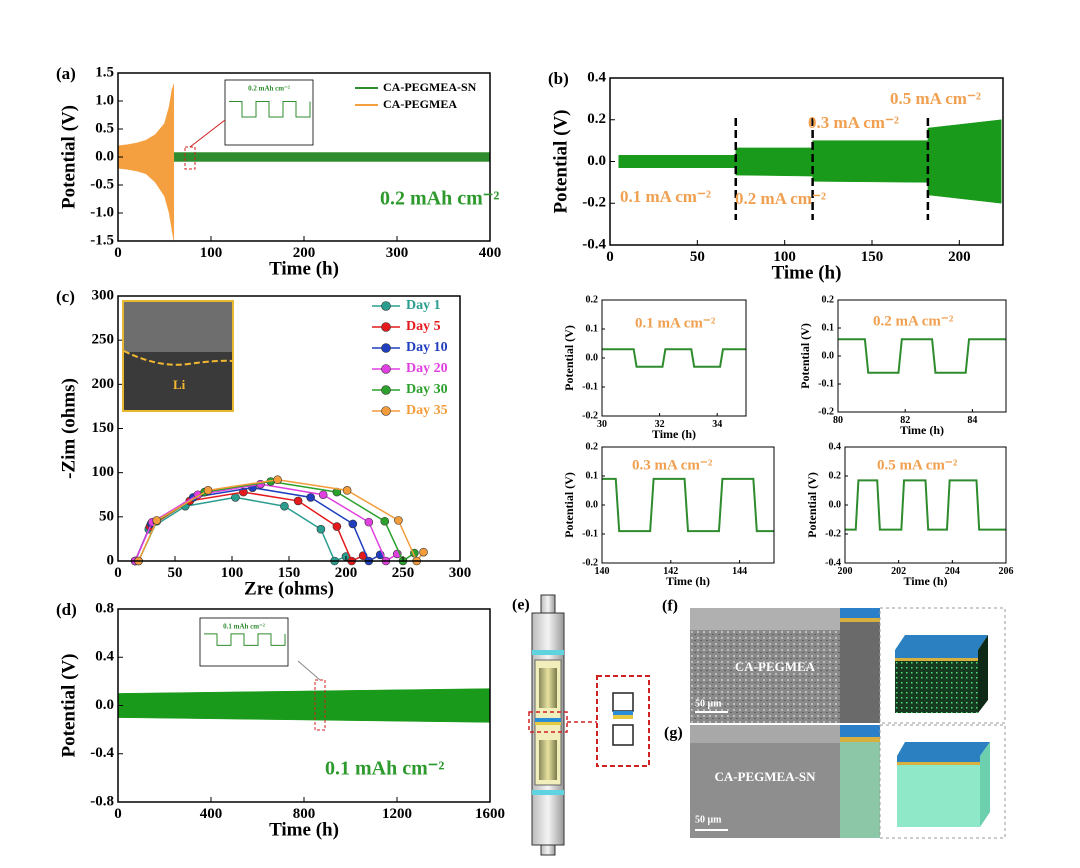 The width and height of the screenshot is (1080, 868). I want to click on y-tick-label: 0, so click(111, 560).